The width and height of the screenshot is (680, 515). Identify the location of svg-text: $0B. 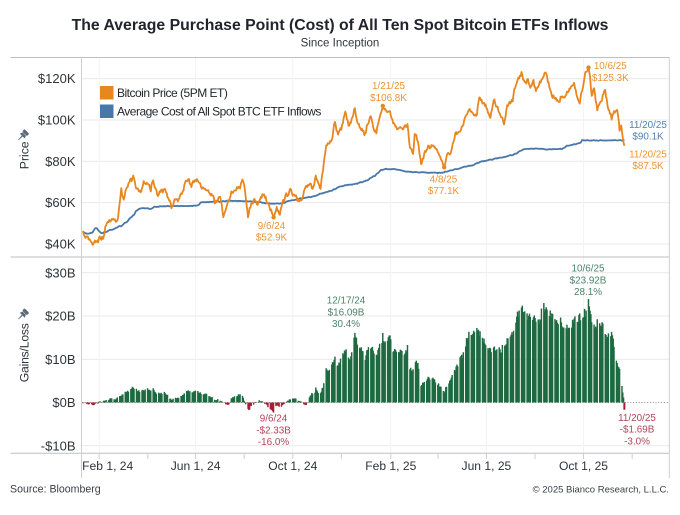
(63, 402).